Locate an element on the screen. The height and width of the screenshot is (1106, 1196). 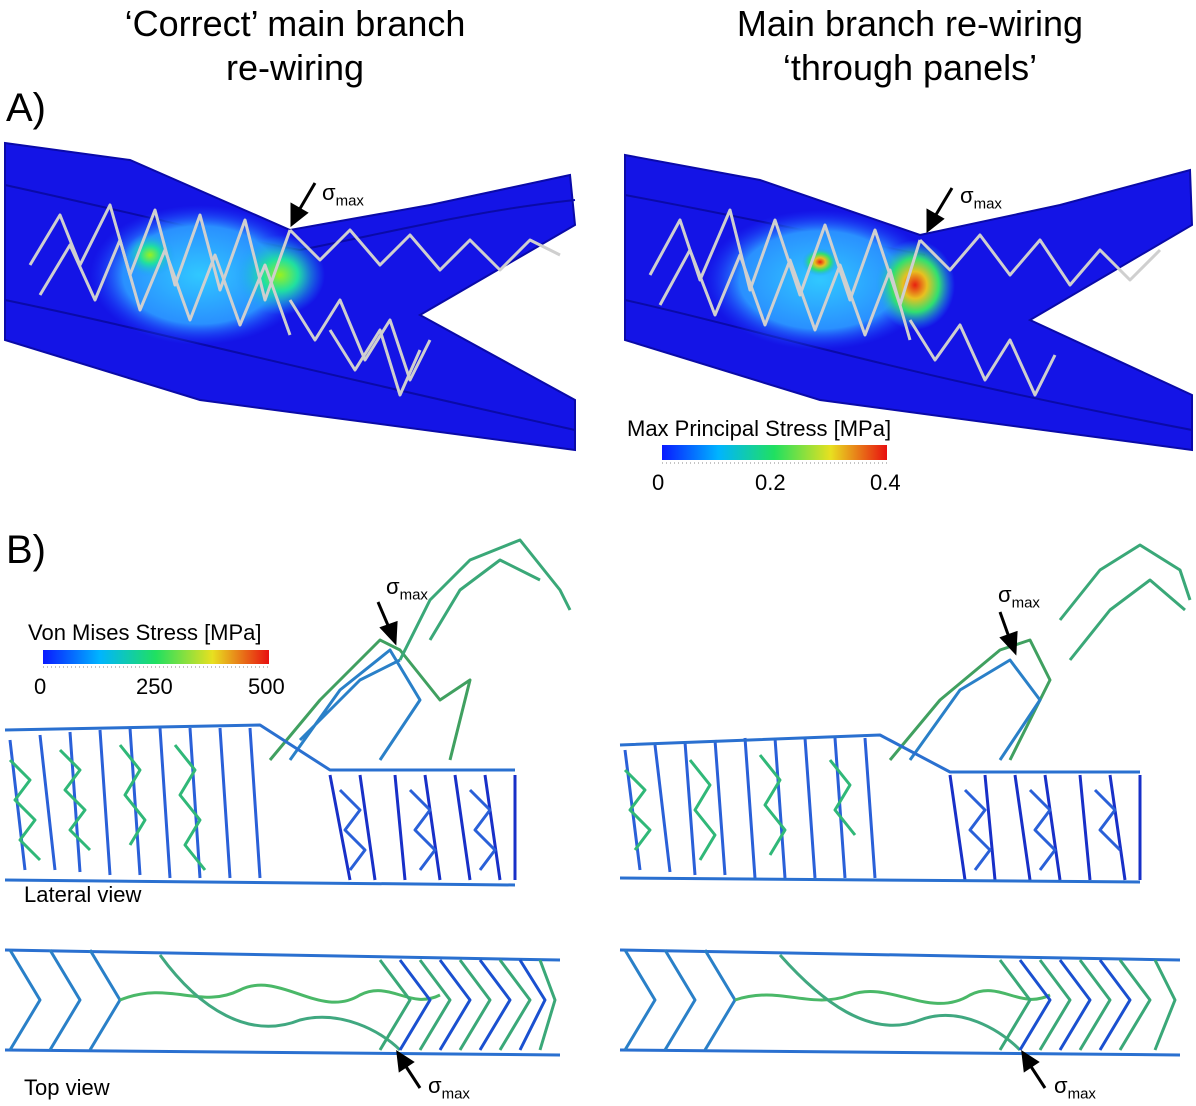
sigma-label-b-left: σmax is located at coordinates (407, 589).